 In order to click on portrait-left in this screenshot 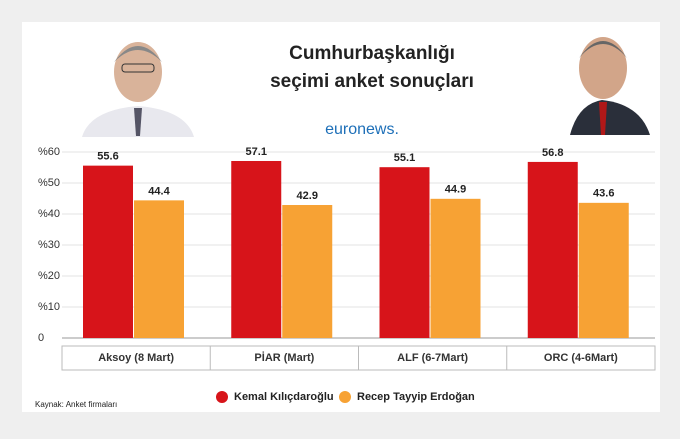, I will do `click(138, 89)`.